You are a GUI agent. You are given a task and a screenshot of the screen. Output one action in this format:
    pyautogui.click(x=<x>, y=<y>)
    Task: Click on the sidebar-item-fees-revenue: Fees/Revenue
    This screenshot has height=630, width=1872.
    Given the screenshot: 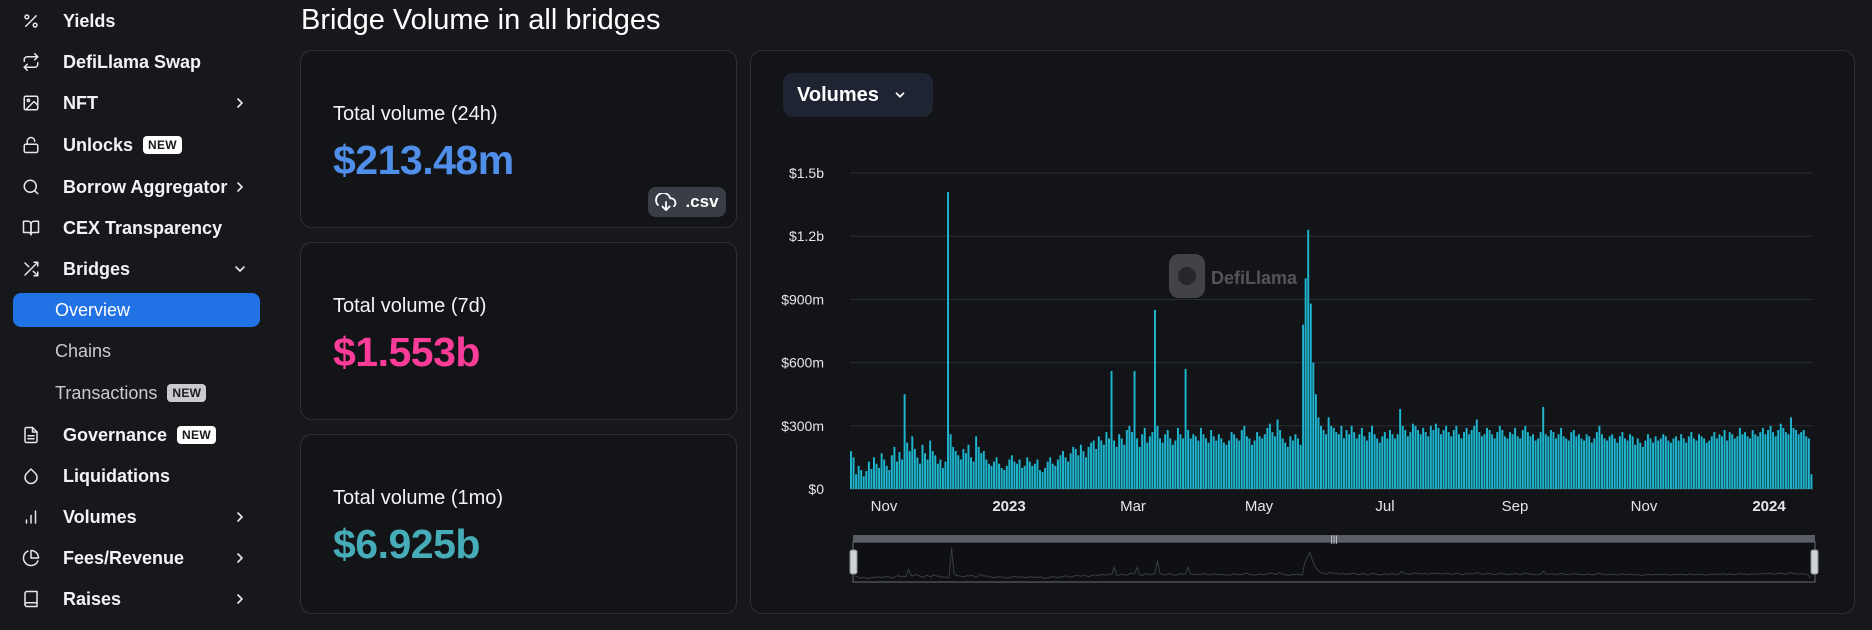 What is the action you would take?
    pyautogui.click(x=136, y=558)
    